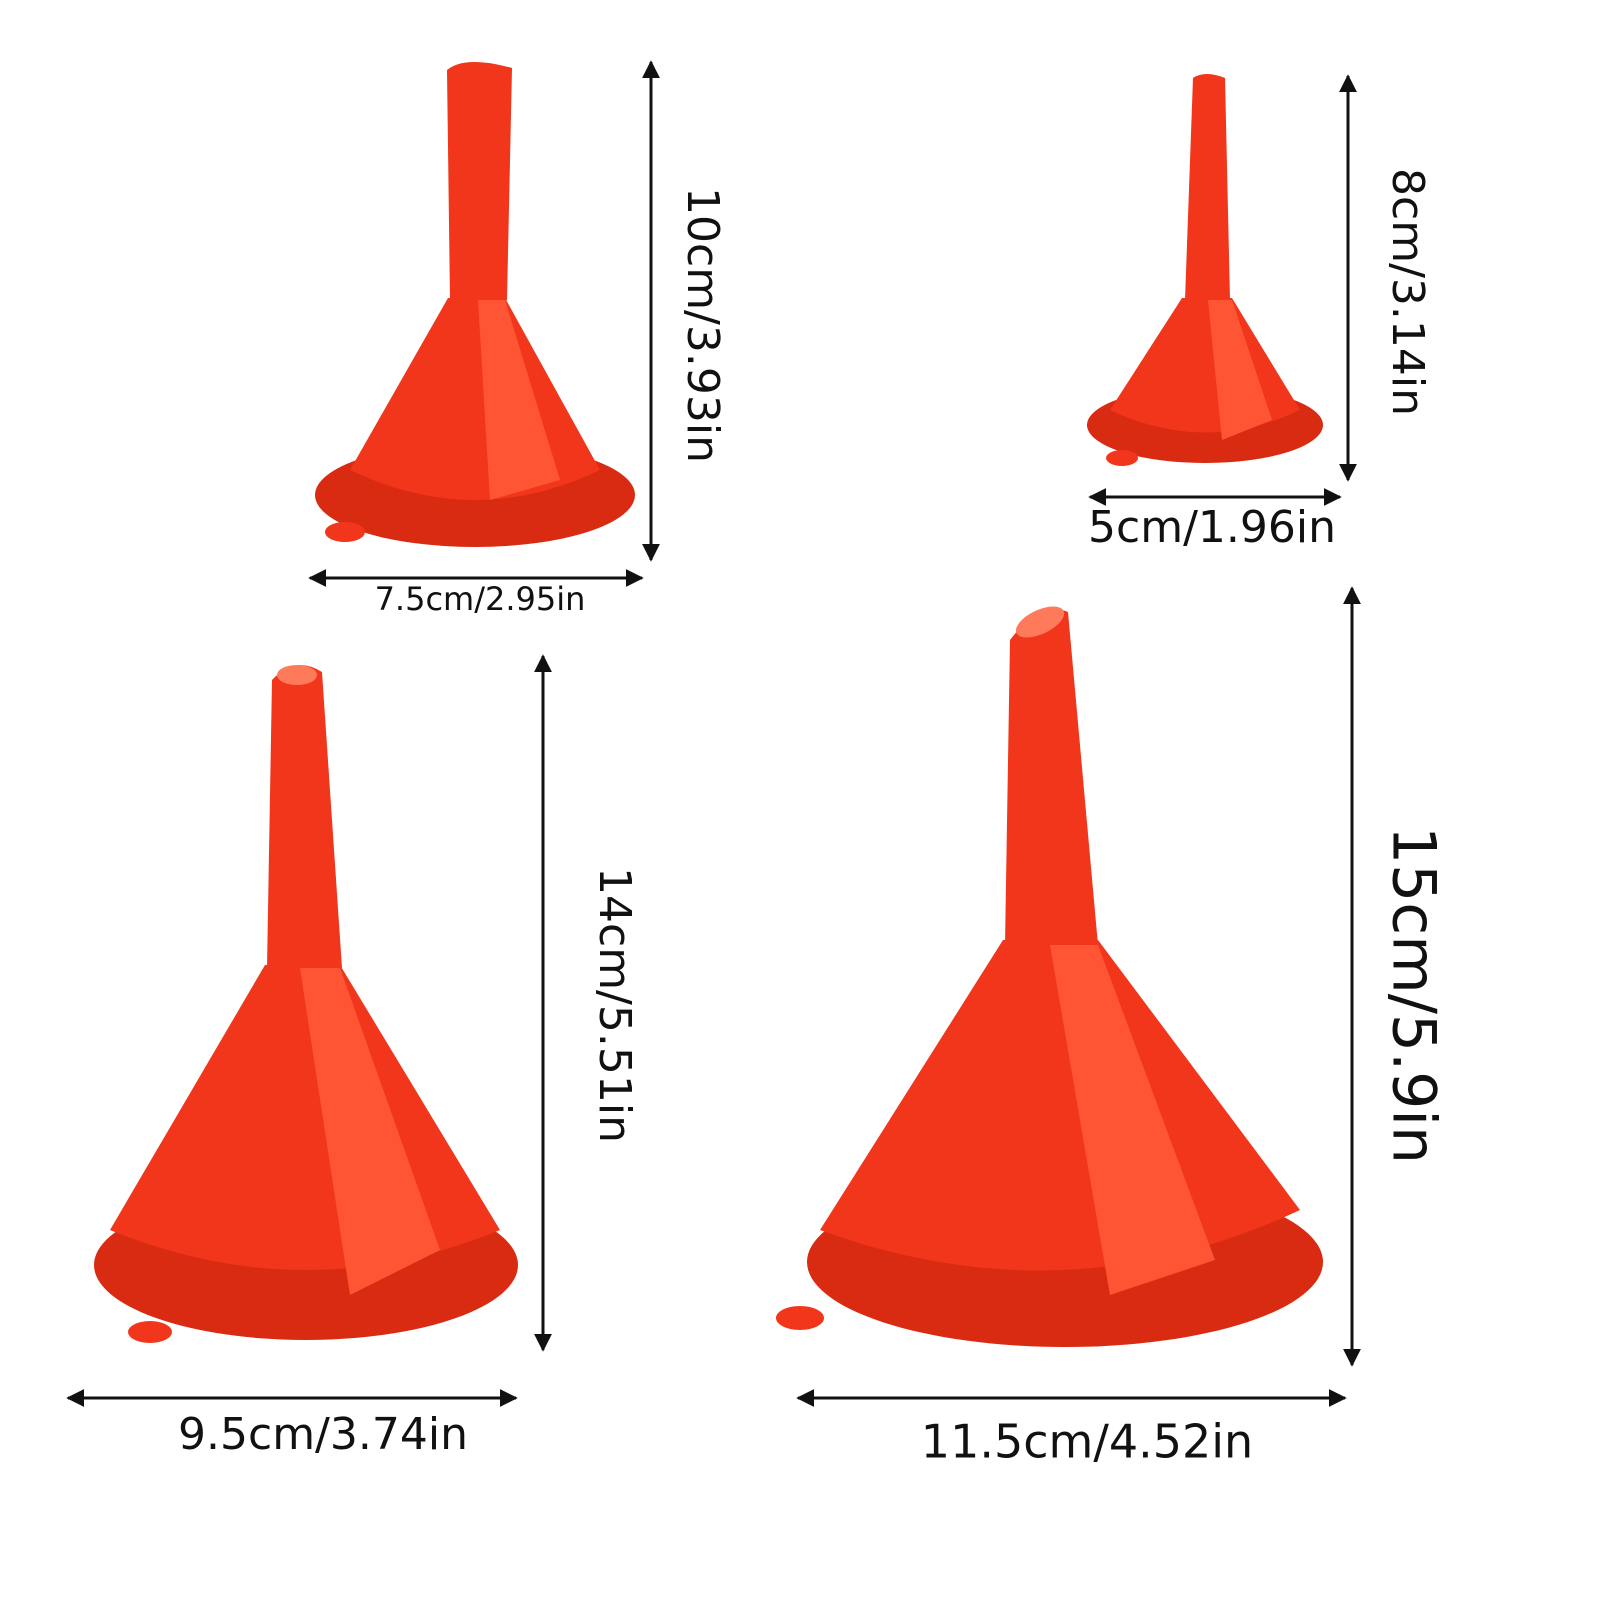 The height and width of the screenshot is (1601, 1601). I want to click on width-label: 9.5cm/3.74in, so click(323, 1434).